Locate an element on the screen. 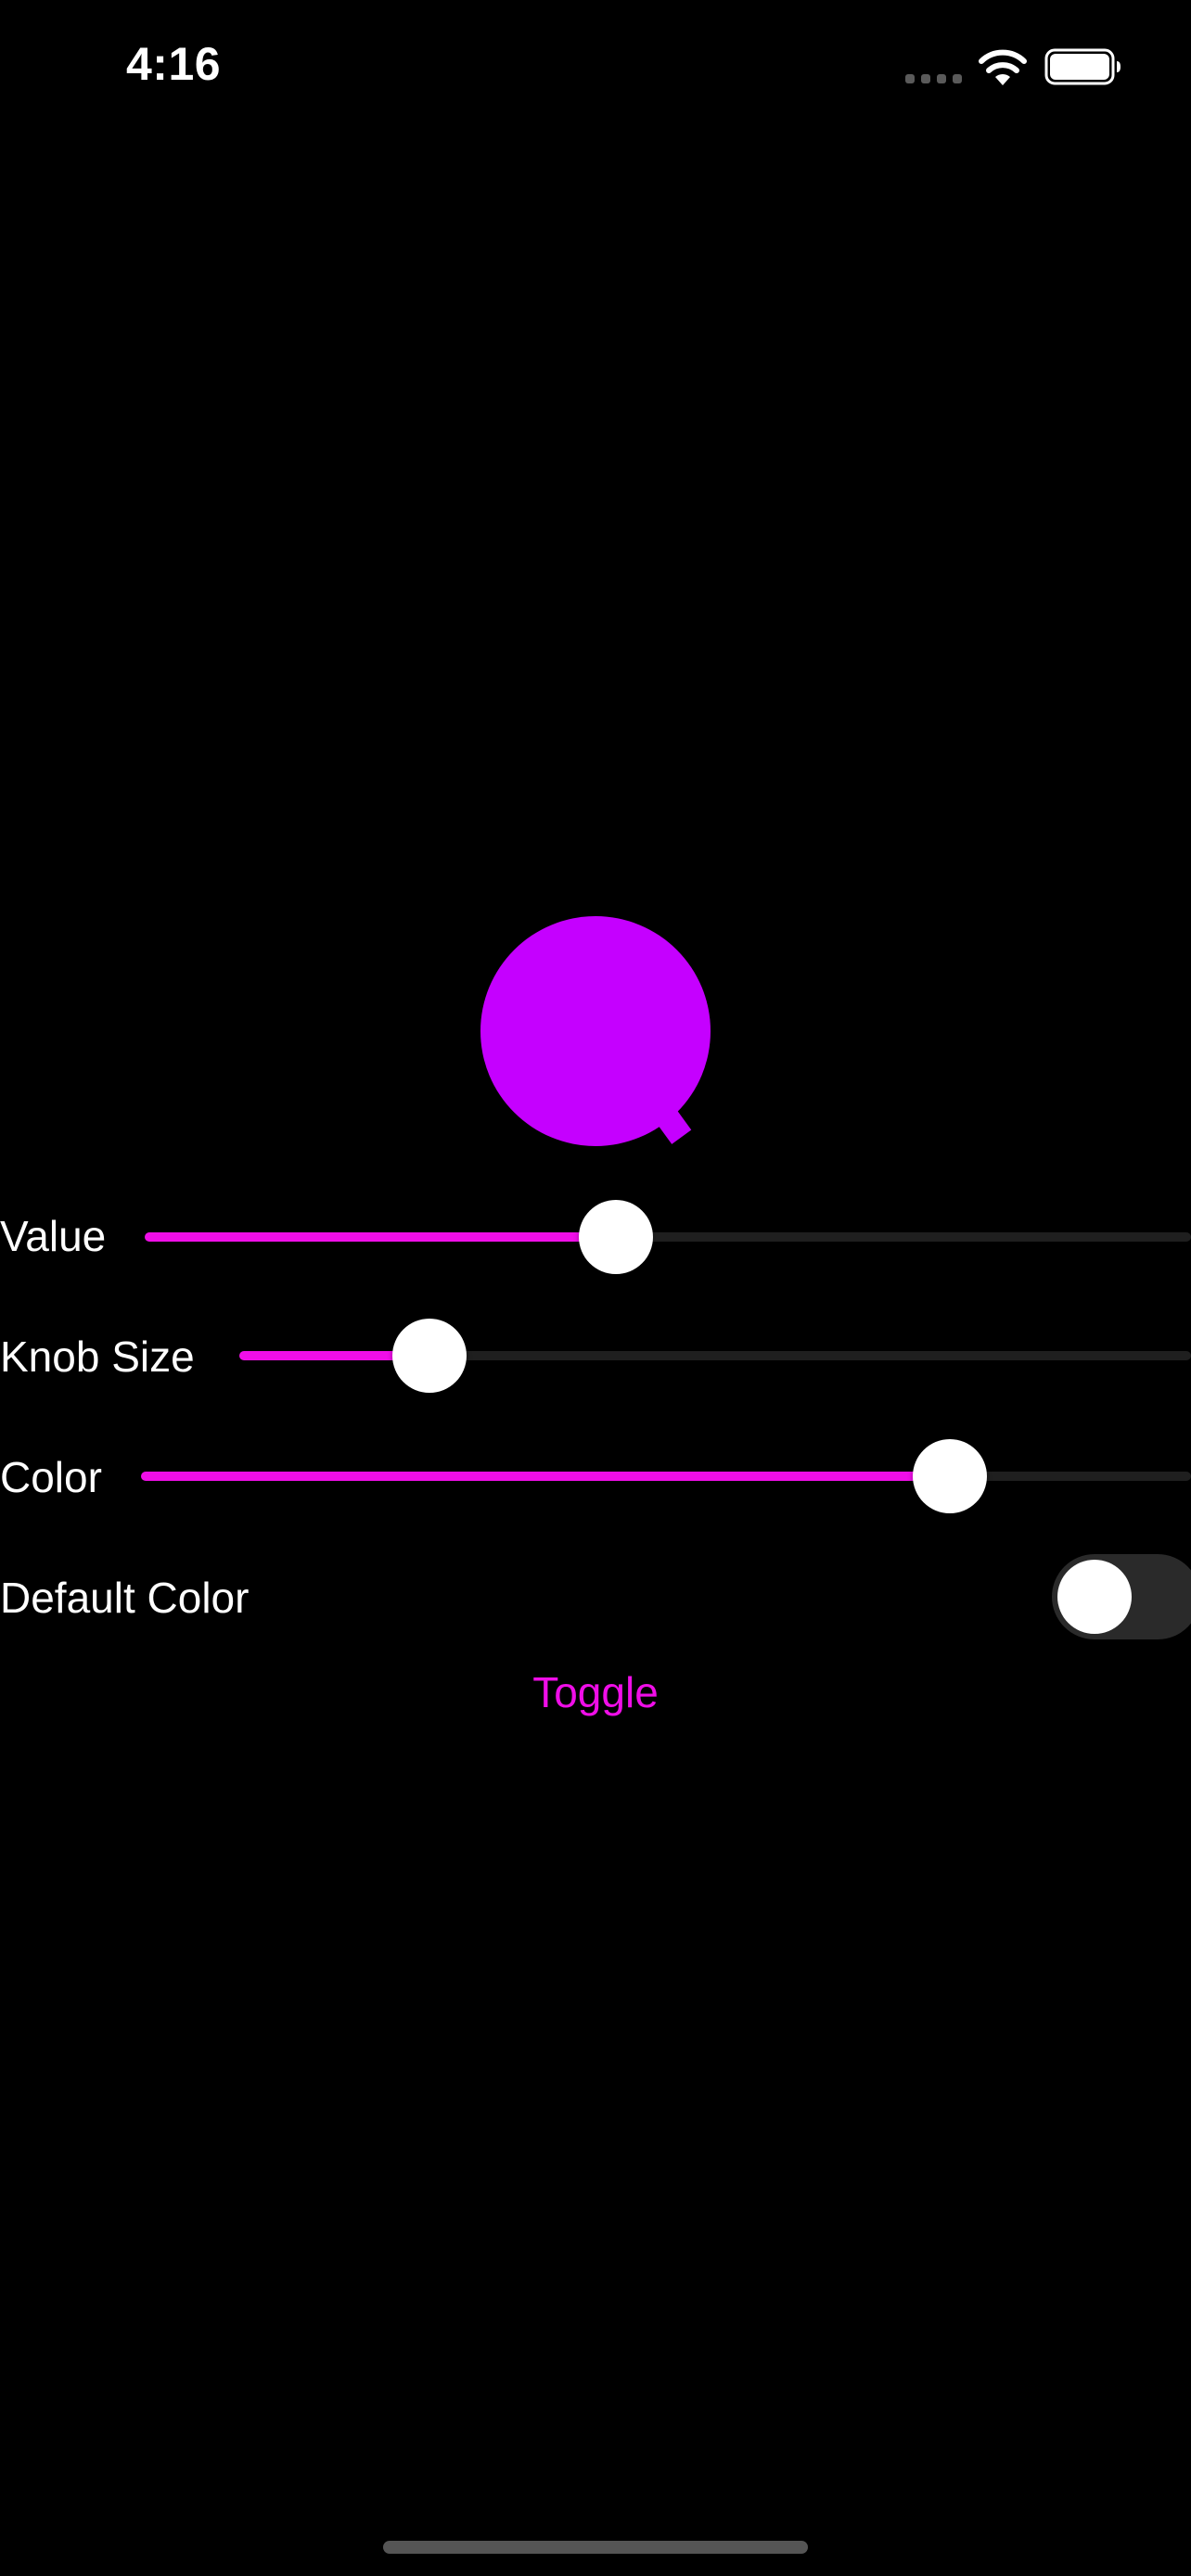  status-bar: 4:16 is located at coordinates (595, 69).